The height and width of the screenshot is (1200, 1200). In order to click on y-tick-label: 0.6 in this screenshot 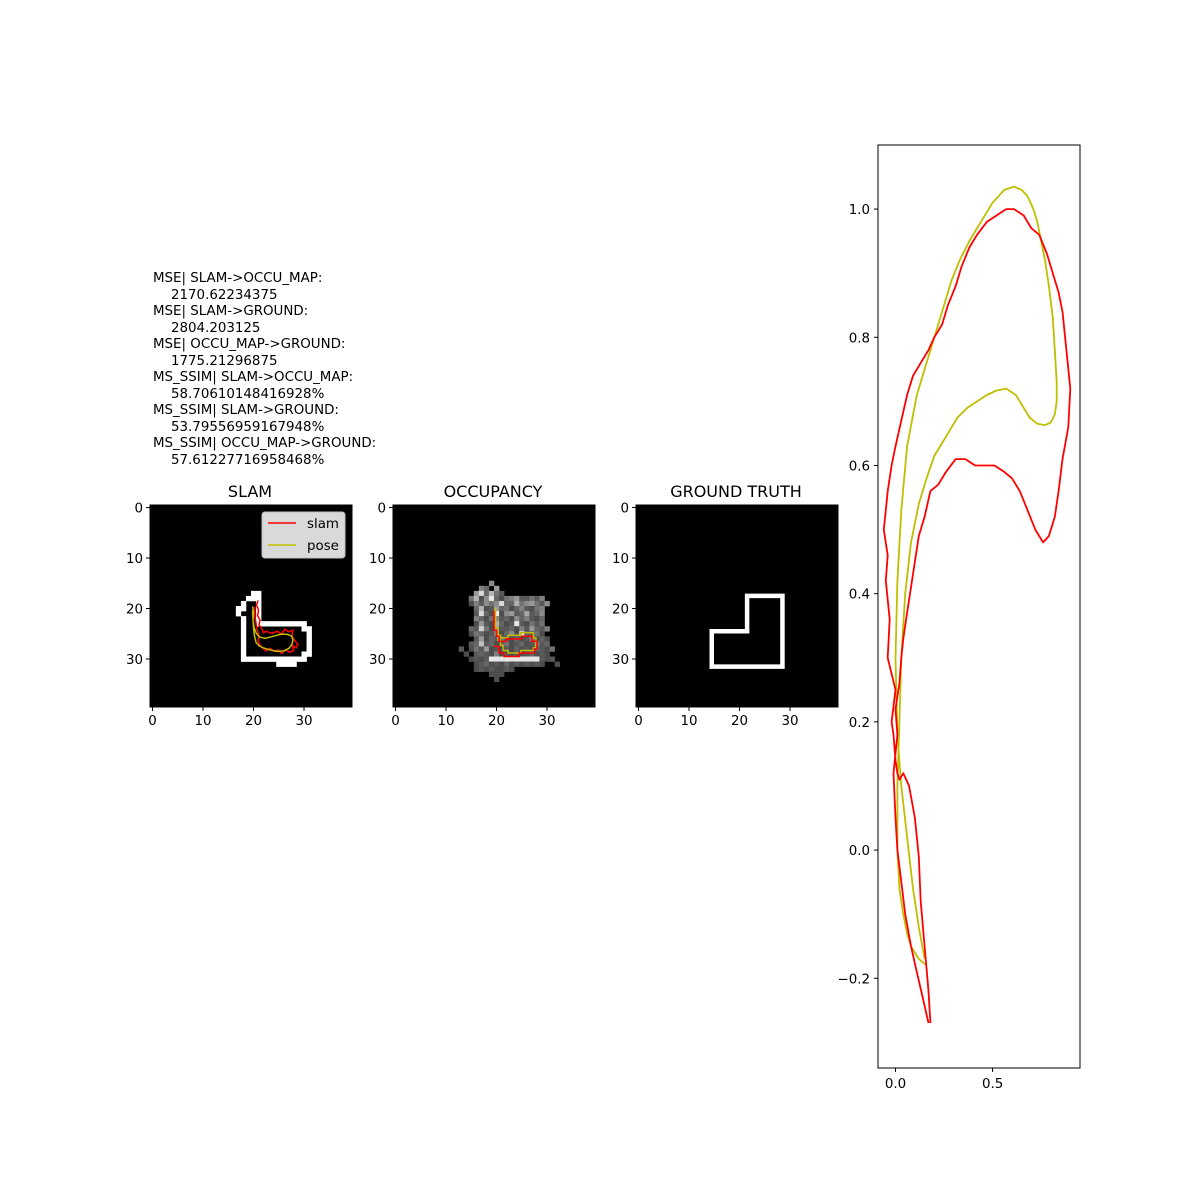, I will do `click(859, 466)`.